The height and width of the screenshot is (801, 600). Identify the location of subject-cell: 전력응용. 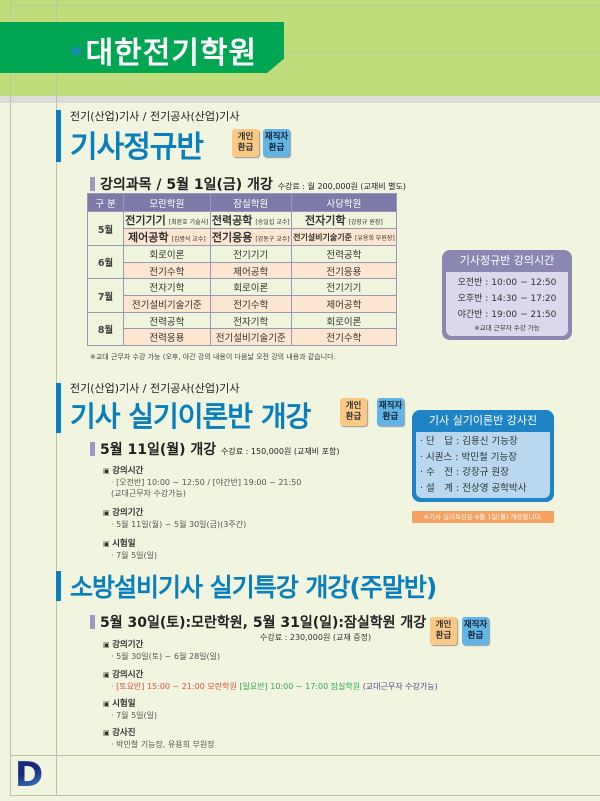
(167, 337).